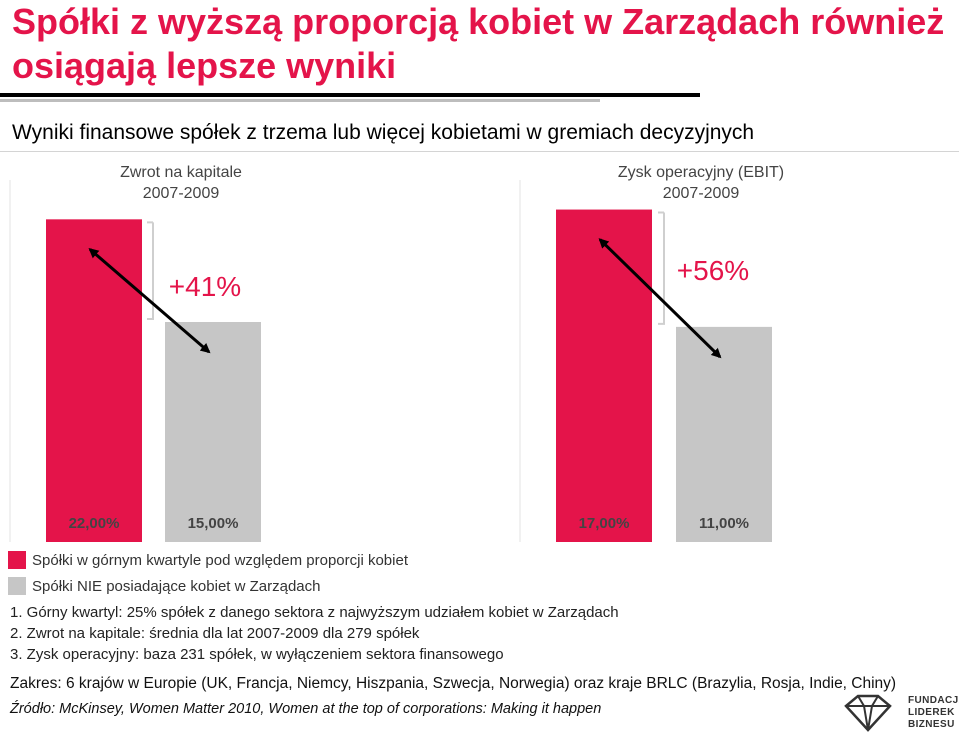 The width and height of the screenshot is (959, 736). I want to click on legend-swatch-red, so click(17, 560).